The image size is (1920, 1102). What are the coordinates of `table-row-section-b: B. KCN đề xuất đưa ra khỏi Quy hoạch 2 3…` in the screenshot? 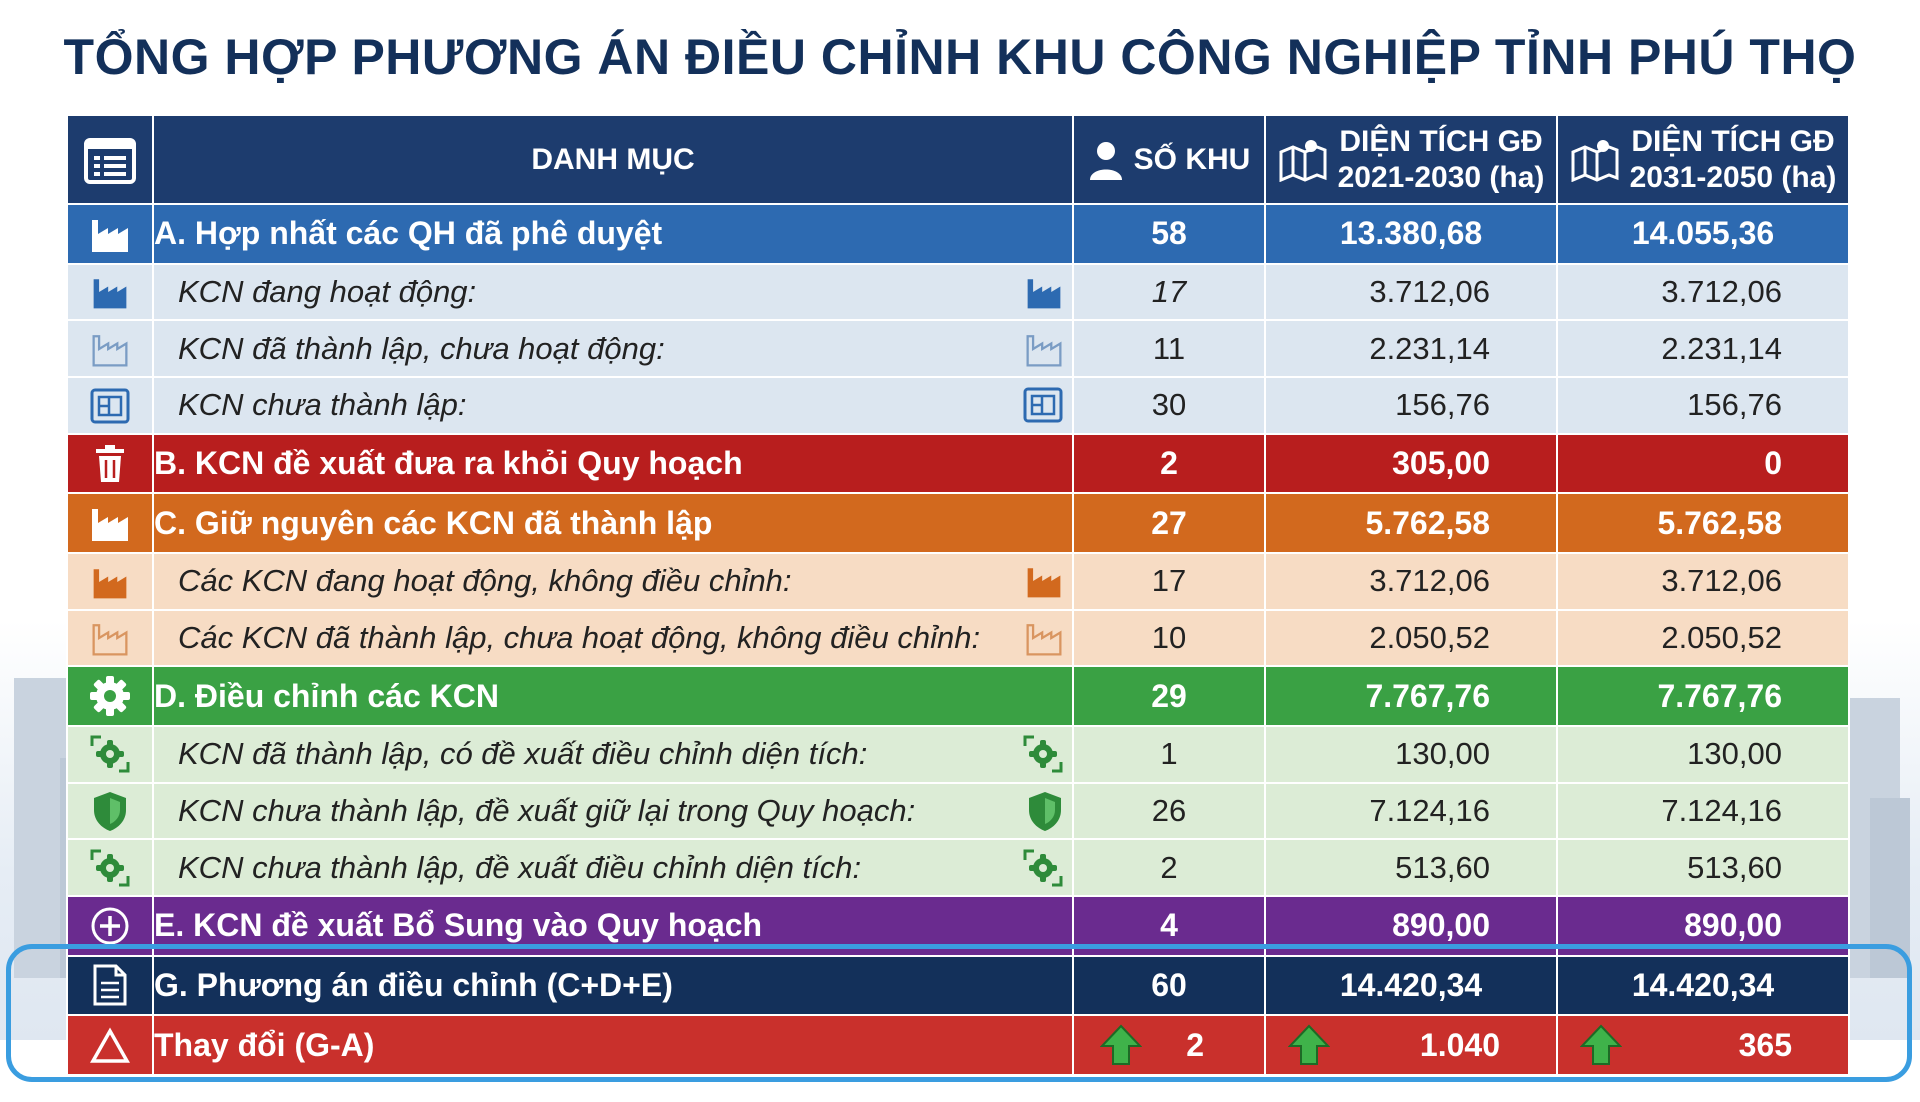 It's located at (958, 463).